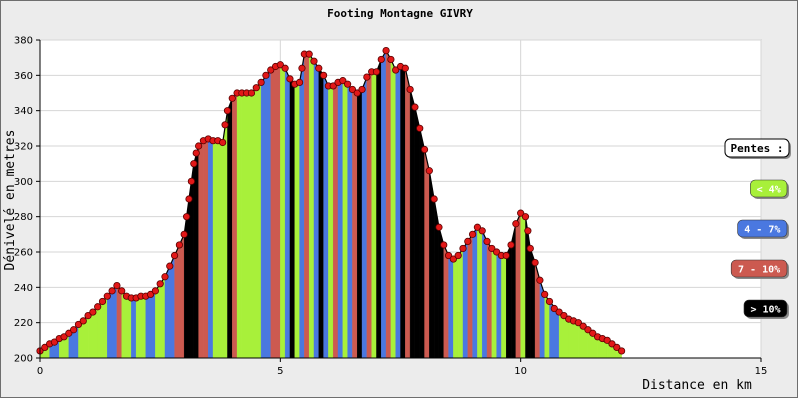 This screenshot has width=800, height=400. Describe the element at coordinates (520, 371) in the screenshot. I see `x-tick-label-2: 10` at that location.